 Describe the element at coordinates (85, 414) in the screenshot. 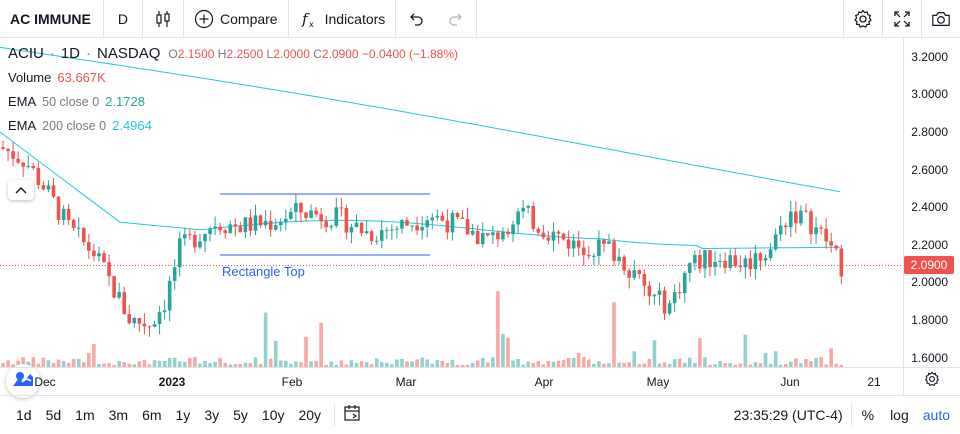

I see `range-1m-button: 1m` at that location.